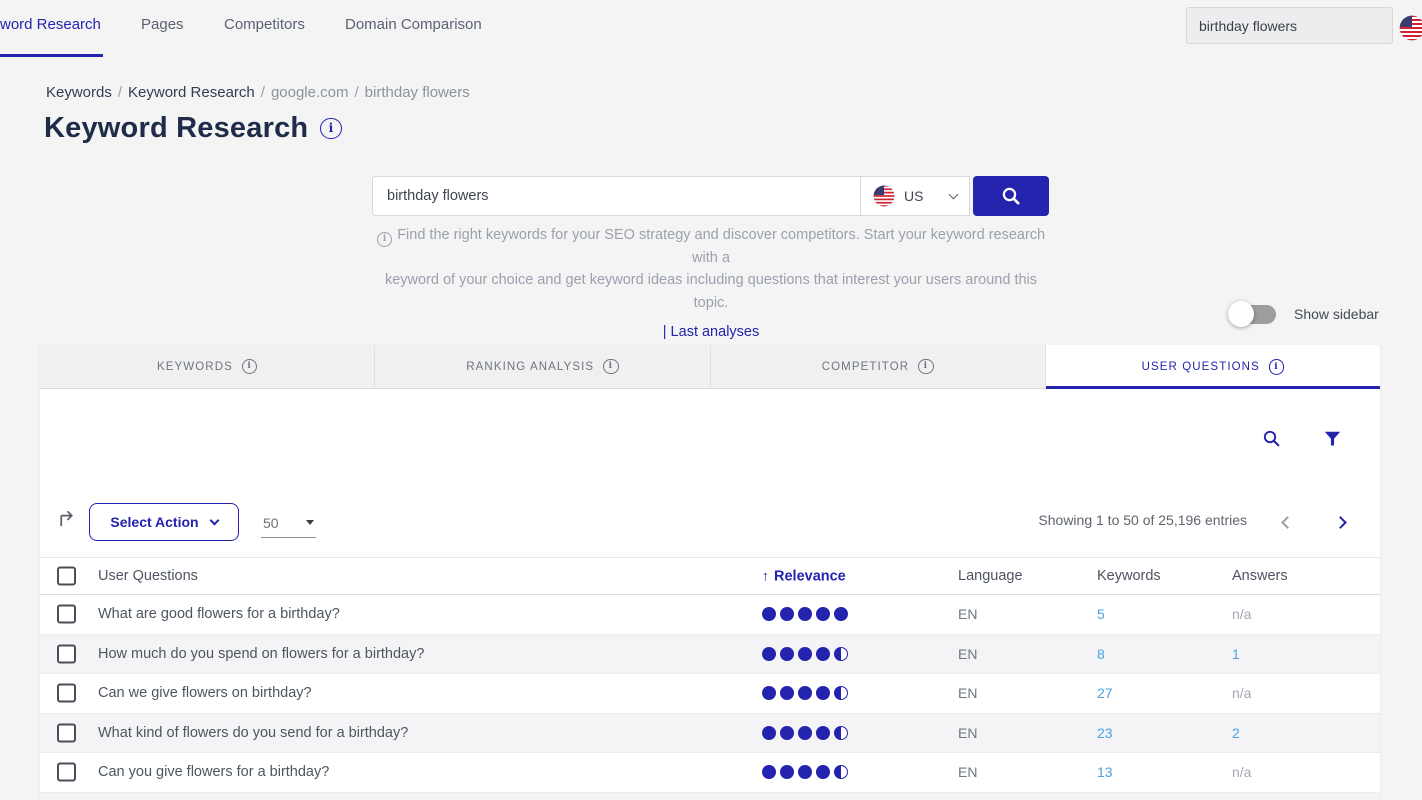 This screenshot has height=800, width=1422. What do you see at coordinates (205, 693) in the screenshot?
I see `row-question: Can we give flowers on birthday?` at bounding box center [205, 693].